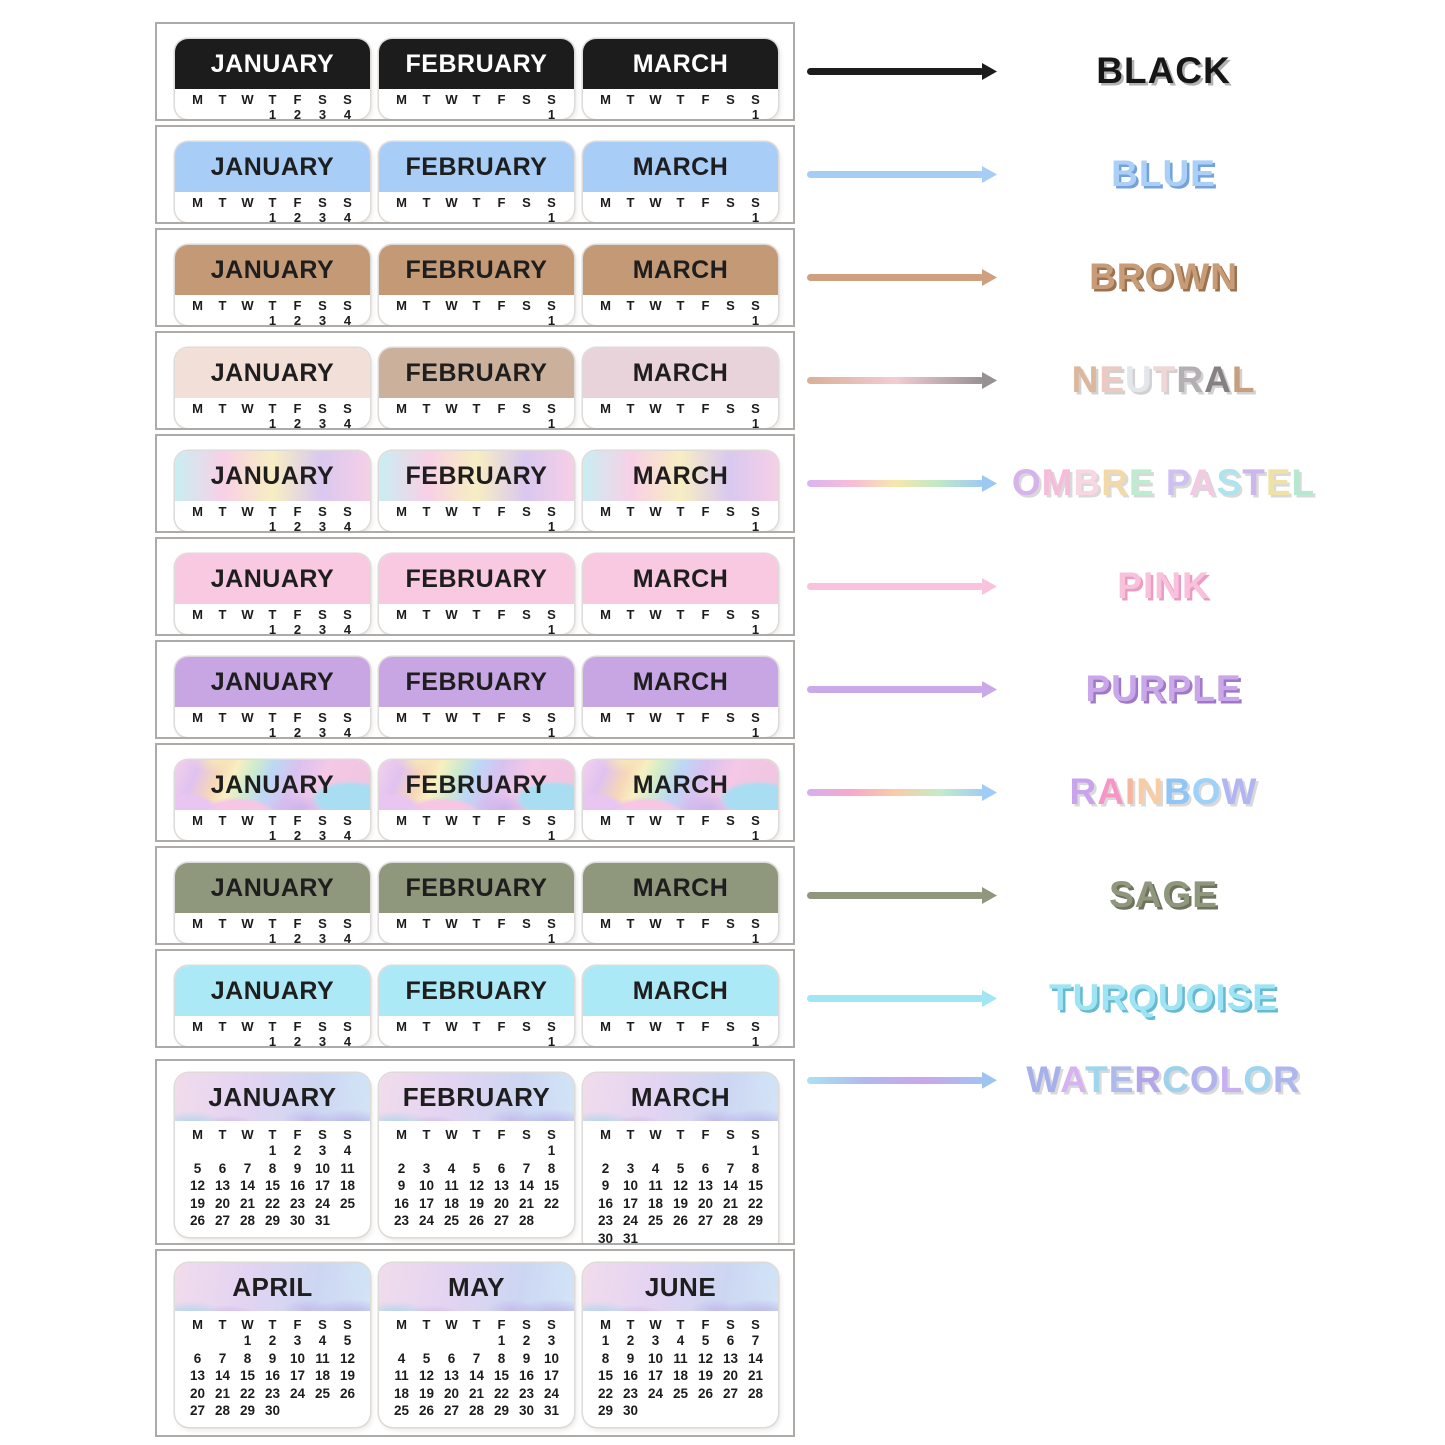 This screenshot has width=1445, height=1445. I want to click on date-cell: 11, so click(347, 1168).